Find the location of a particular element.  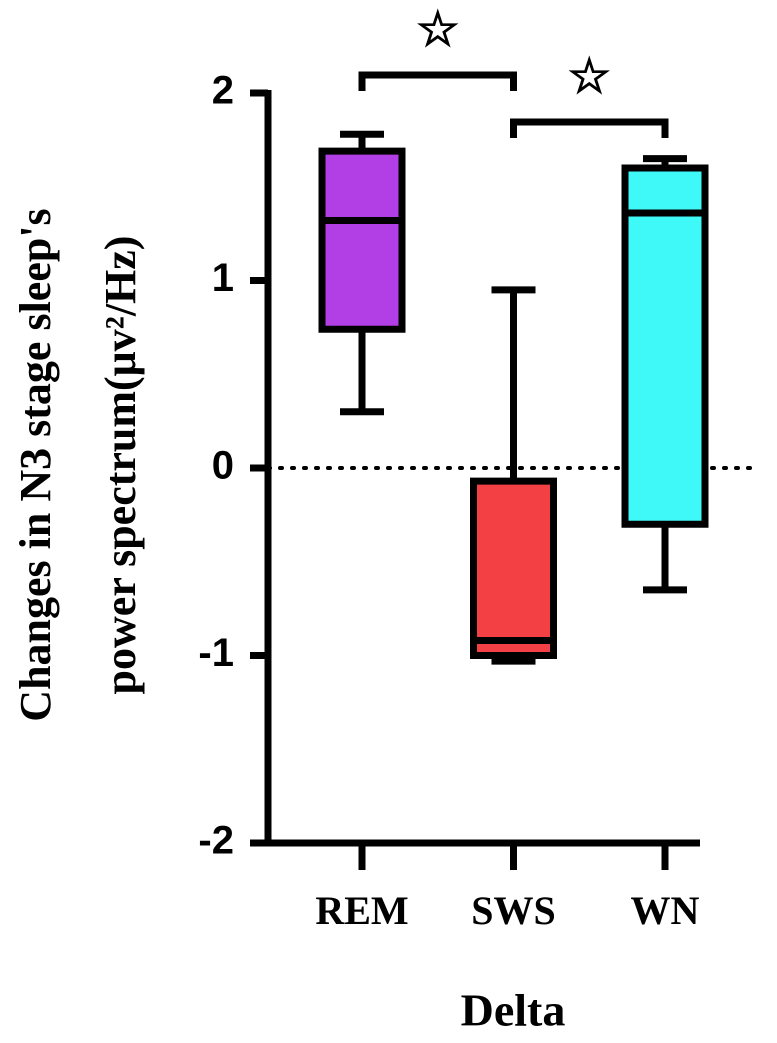

y-tick-label: 2 is located at coordinates (223, 91).